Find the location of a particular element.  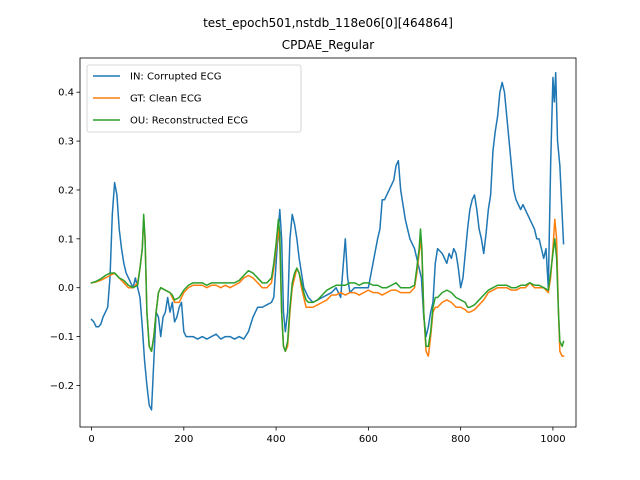

y-tick-label: 0.0 is located at coordinates (66, 288).